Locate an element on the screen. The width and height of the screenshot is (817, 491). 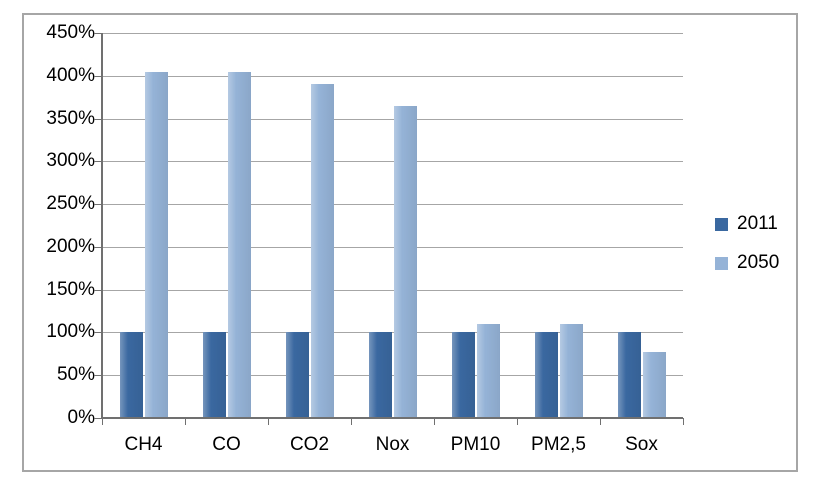
bar-2050-PM10 is located at coordinates (488, 370).